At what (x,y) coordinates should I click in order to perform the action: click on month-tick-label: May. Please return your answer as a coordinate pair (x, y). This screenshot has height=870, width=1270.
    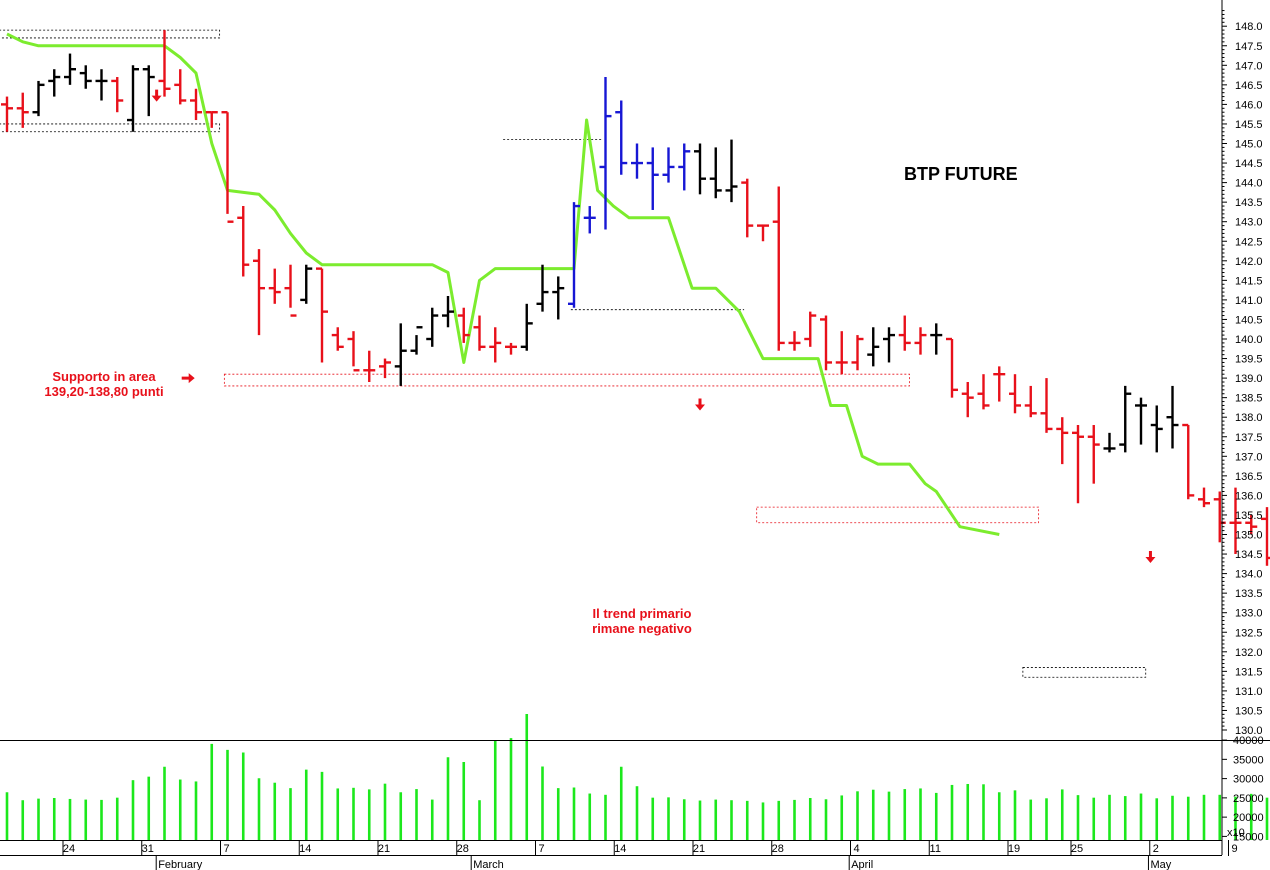
    Looking at the image, I should click on (1160, 864).